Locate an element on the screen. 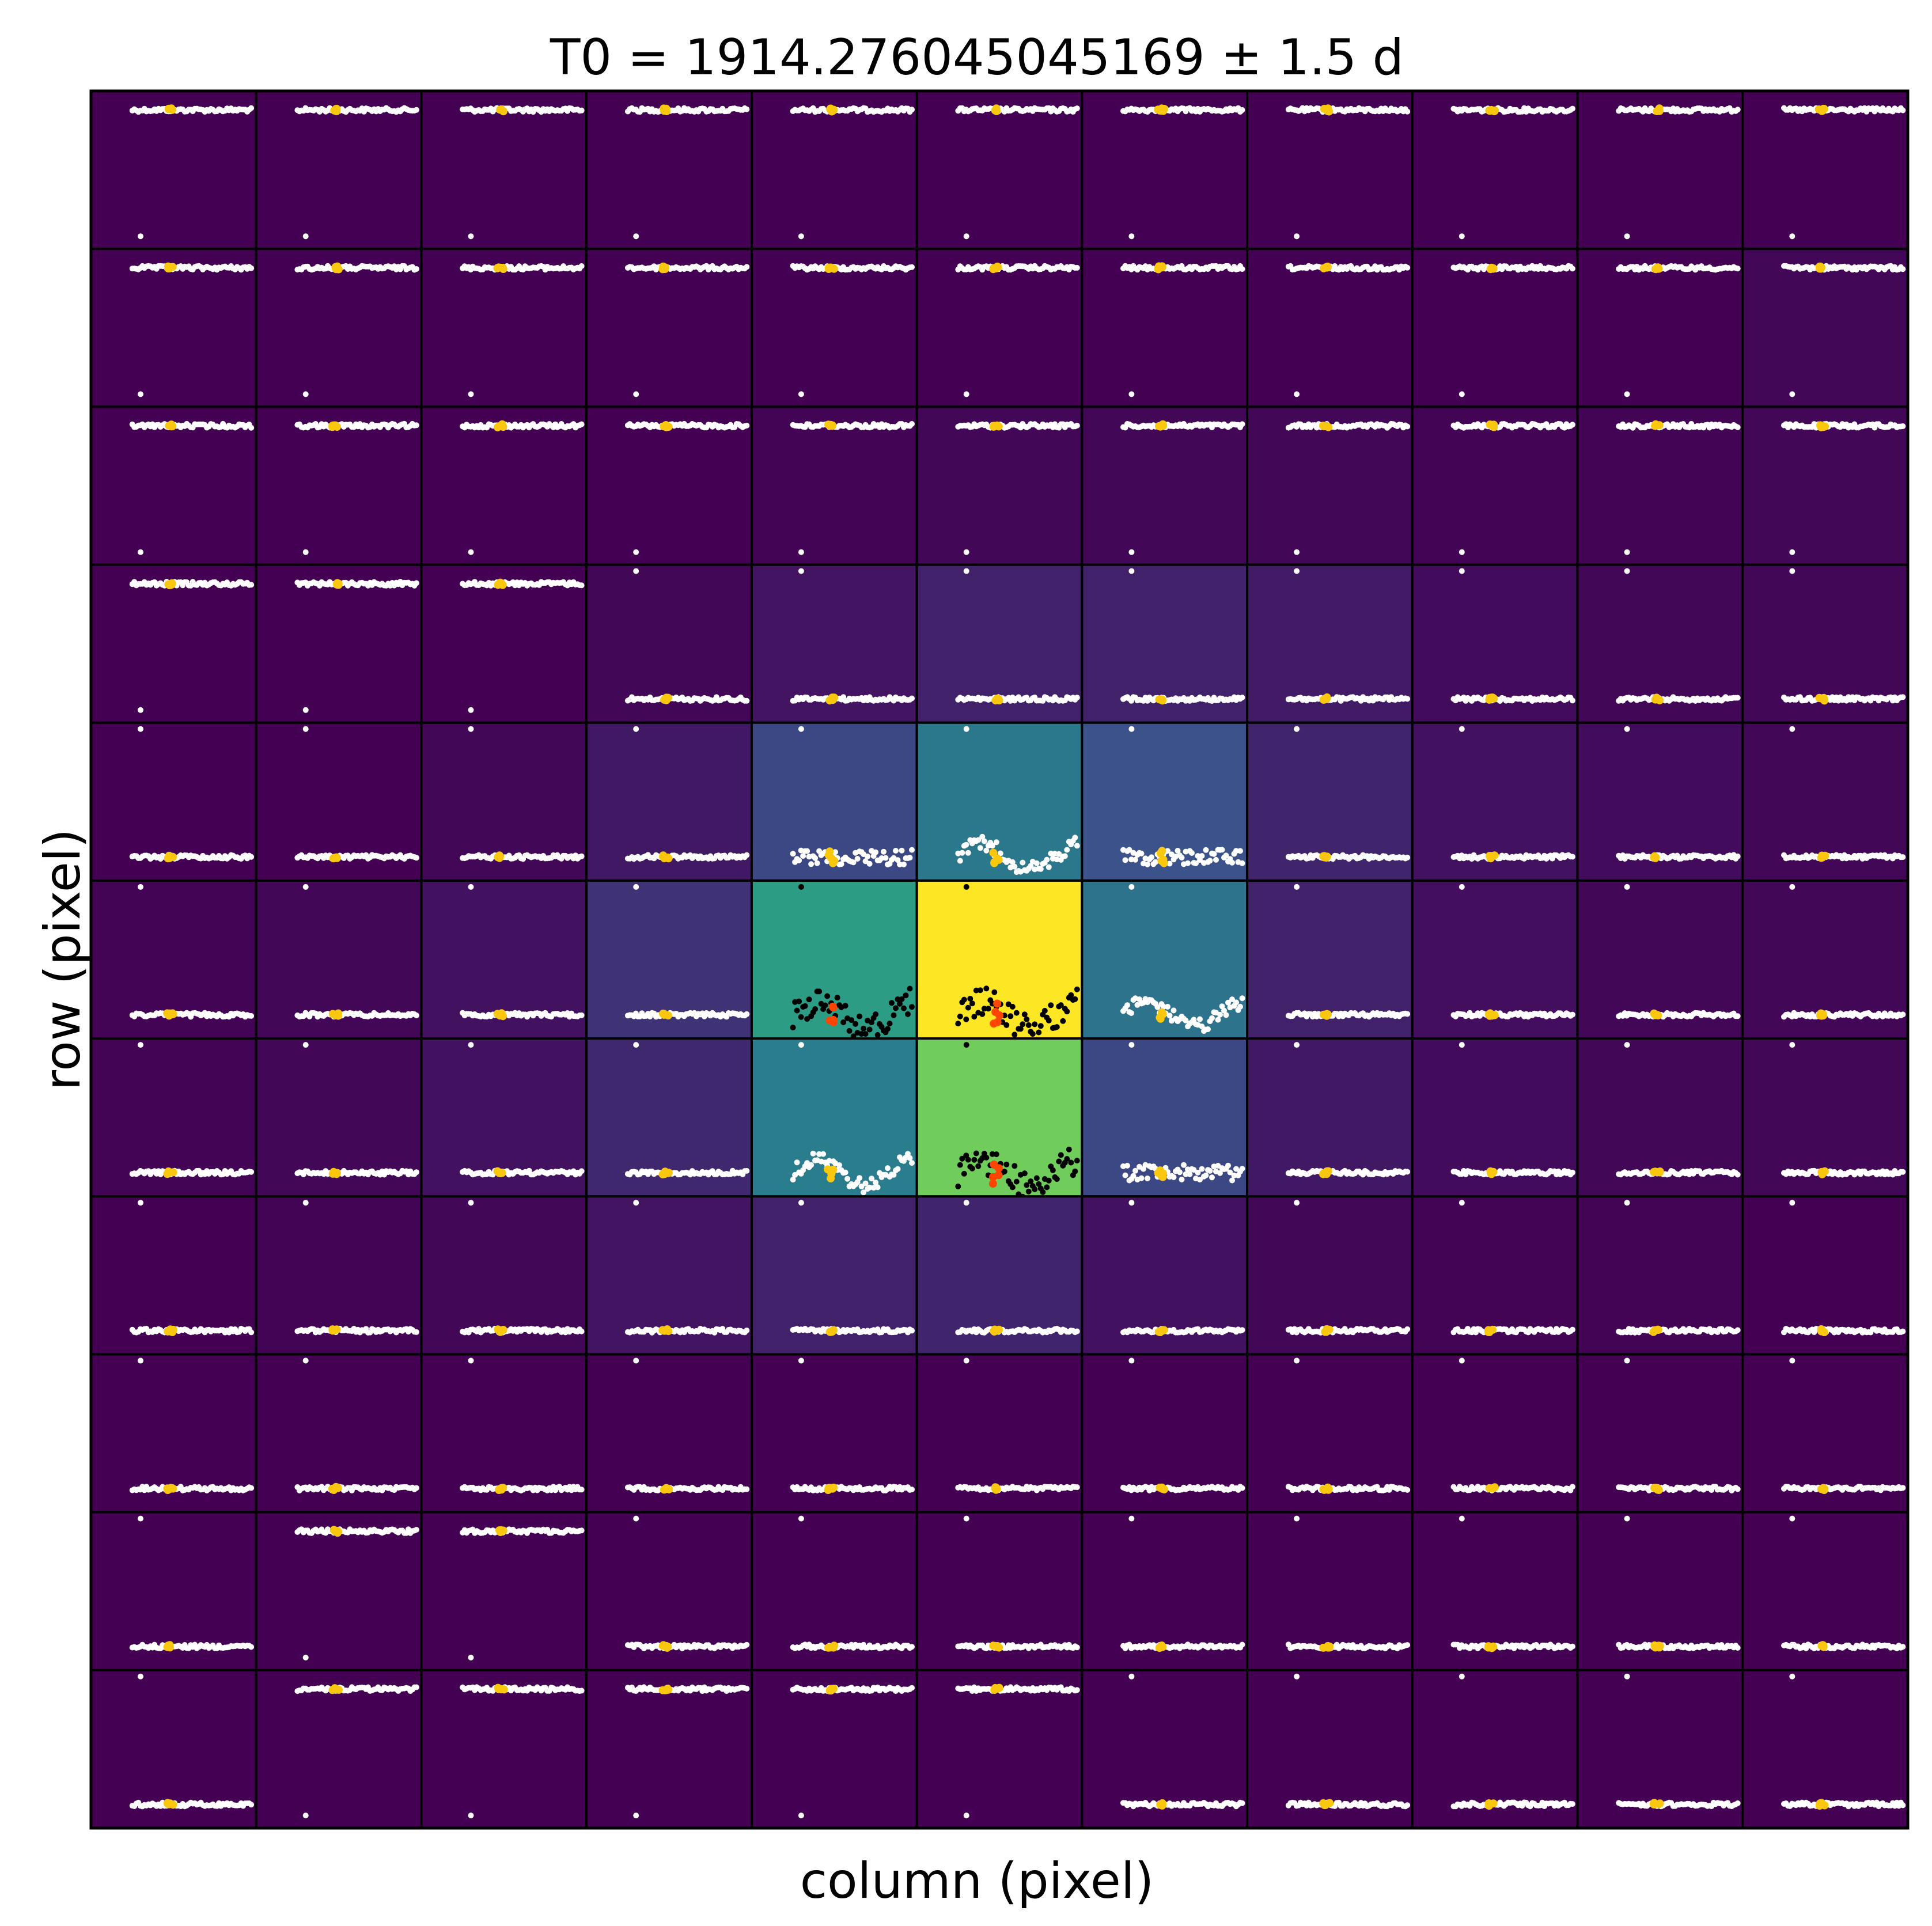 The width and height of the screenshot is (1932, 1926). pixel-cell-r2-c7 is located at coordinates (1330, 486).